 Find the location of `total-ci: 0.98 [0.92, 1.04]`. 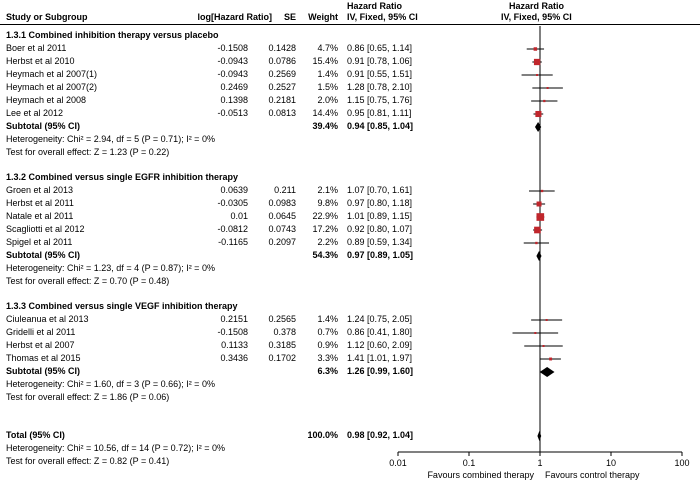

total-ci: 0.98 [0.92, 1.04] is located at coordinates (380, 435).